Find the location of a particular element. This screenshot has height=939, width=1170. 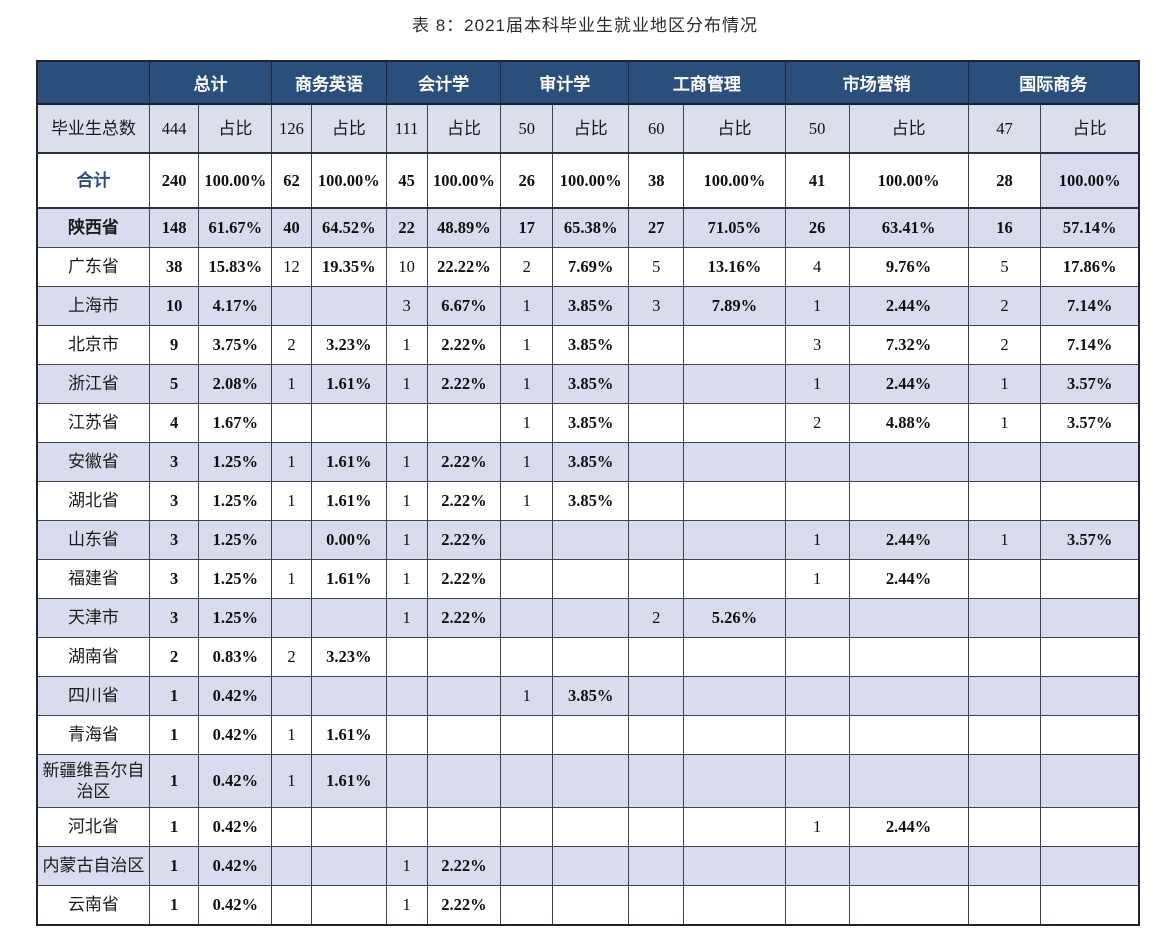

percent-cell: 0.00% is located at coordinates (348, 539).